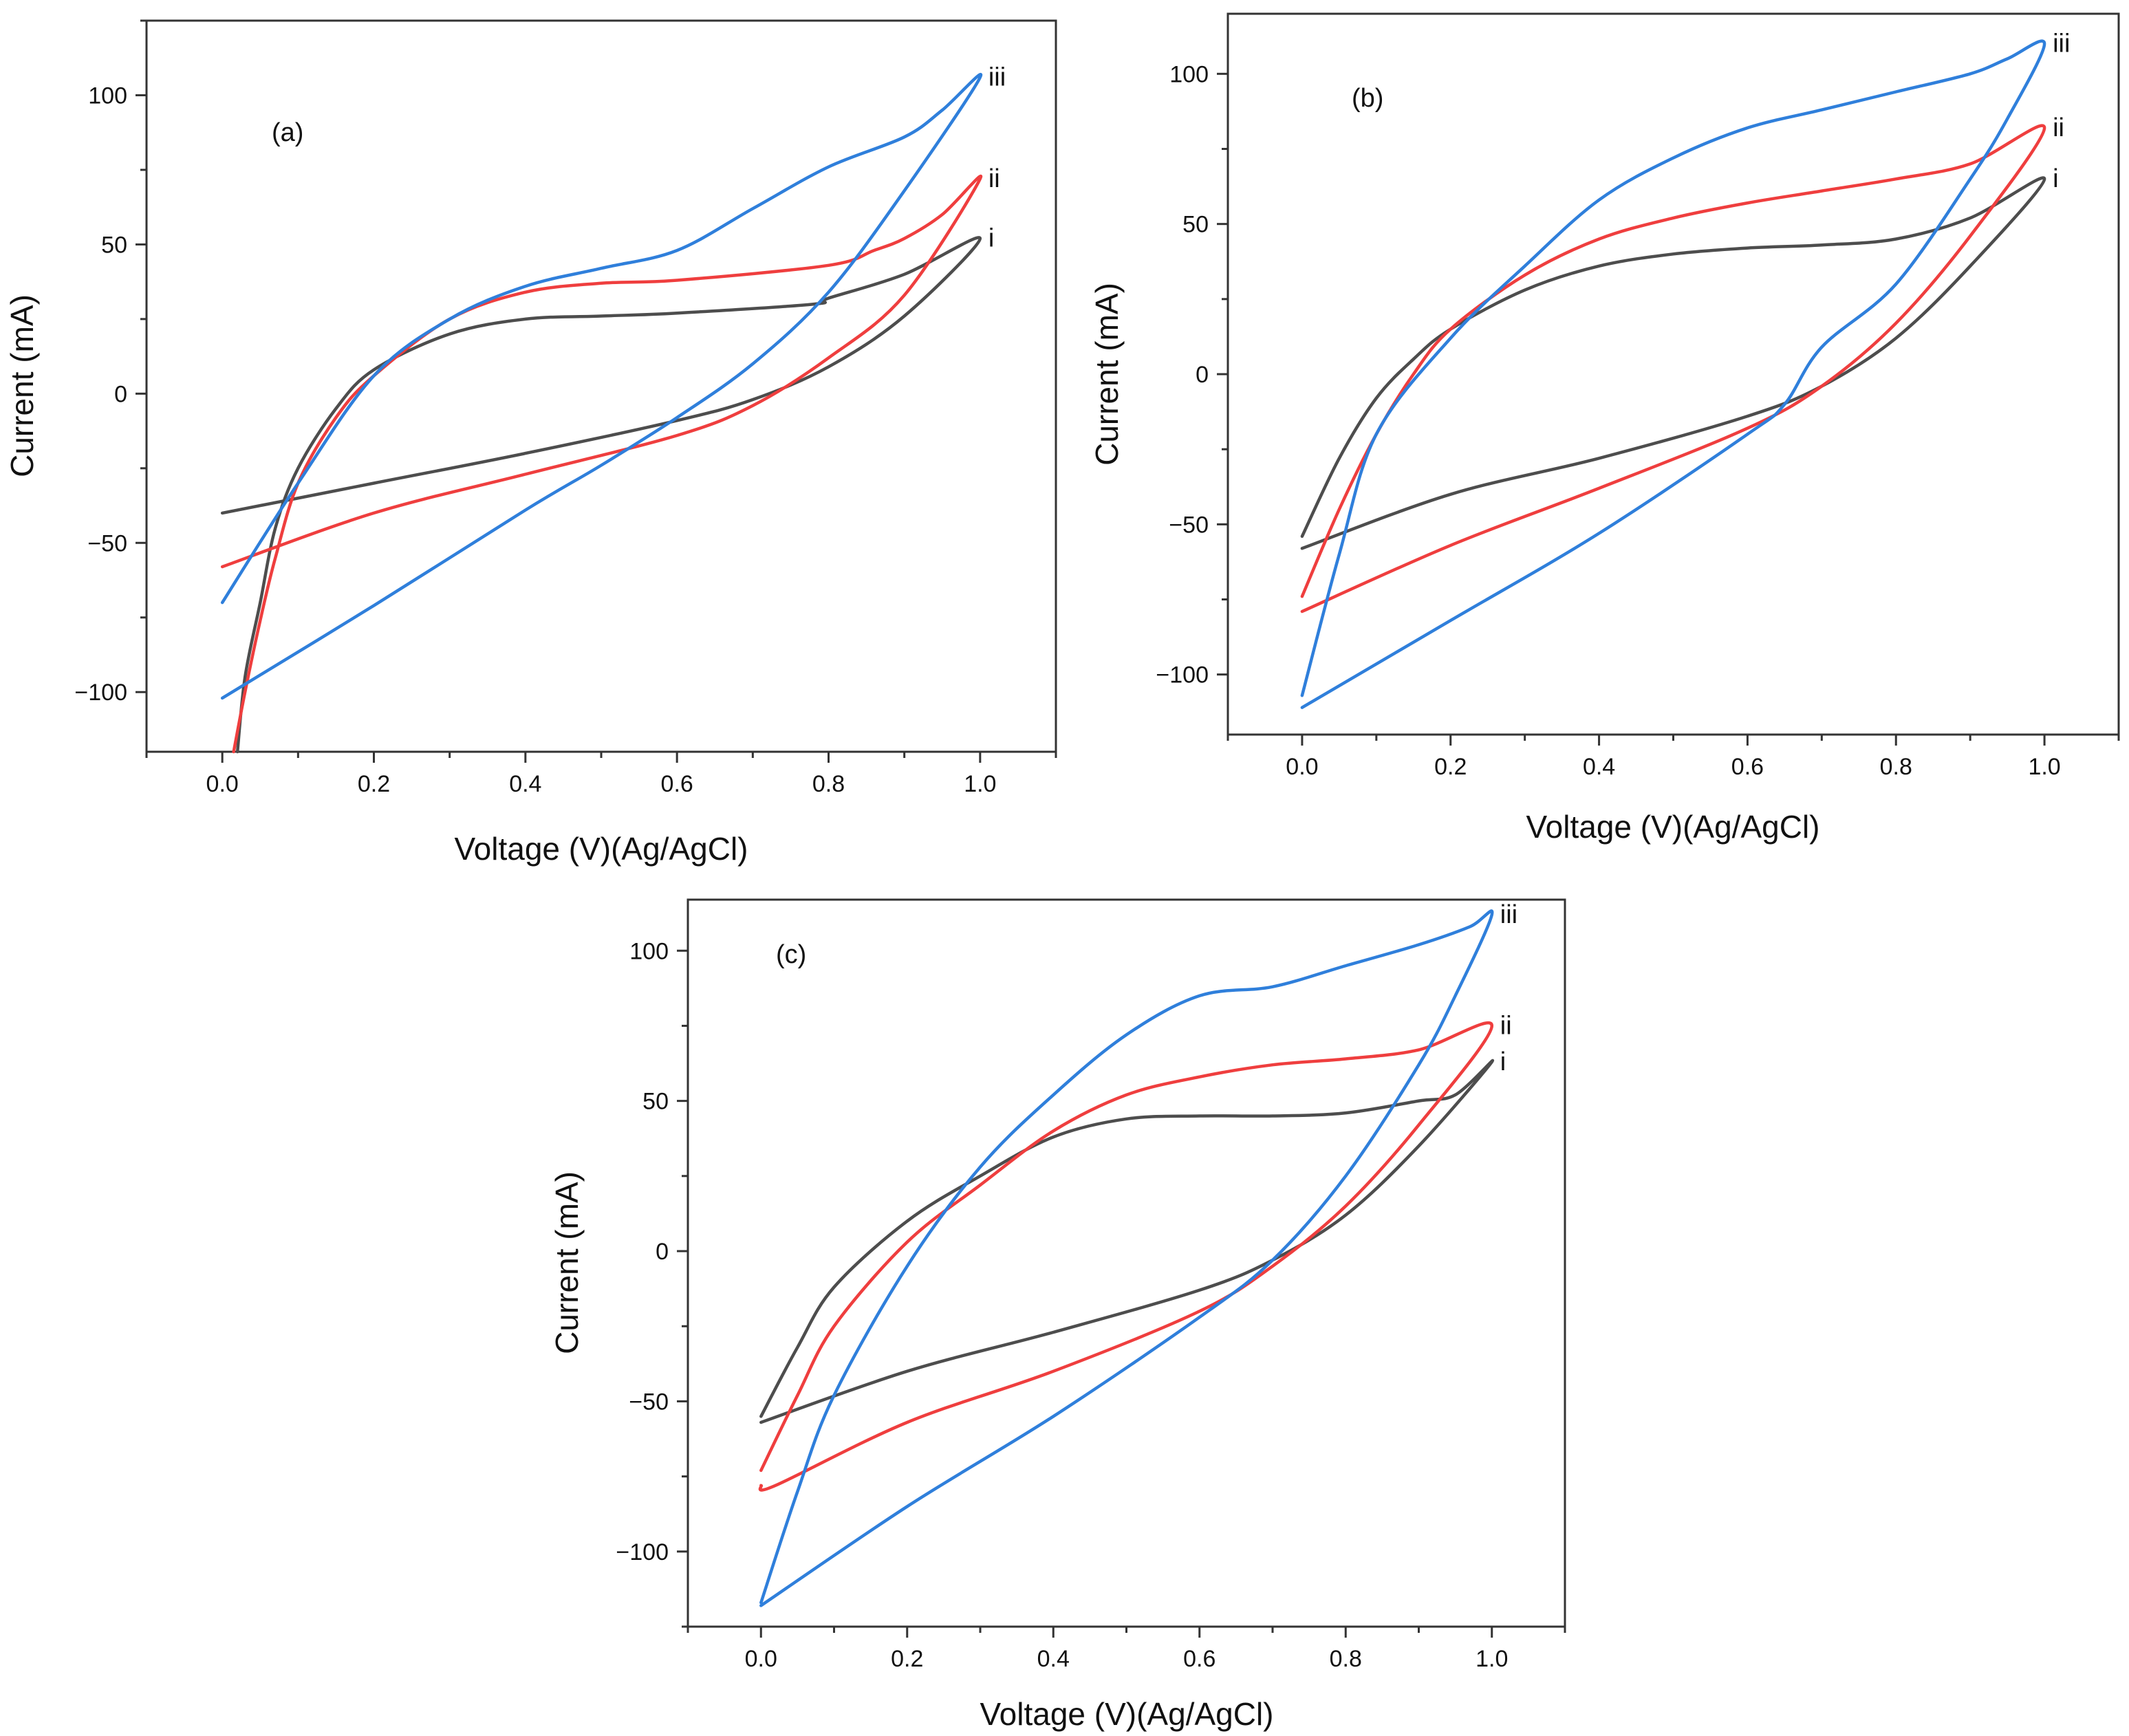 Image resolution: width=2129 pixels, height=1736 pixels. What do you see at coordinates (2044, 767) in the screenshot?
I see `panel-b-x-tick-label: 1.0` at bounding box center [2044, 767].